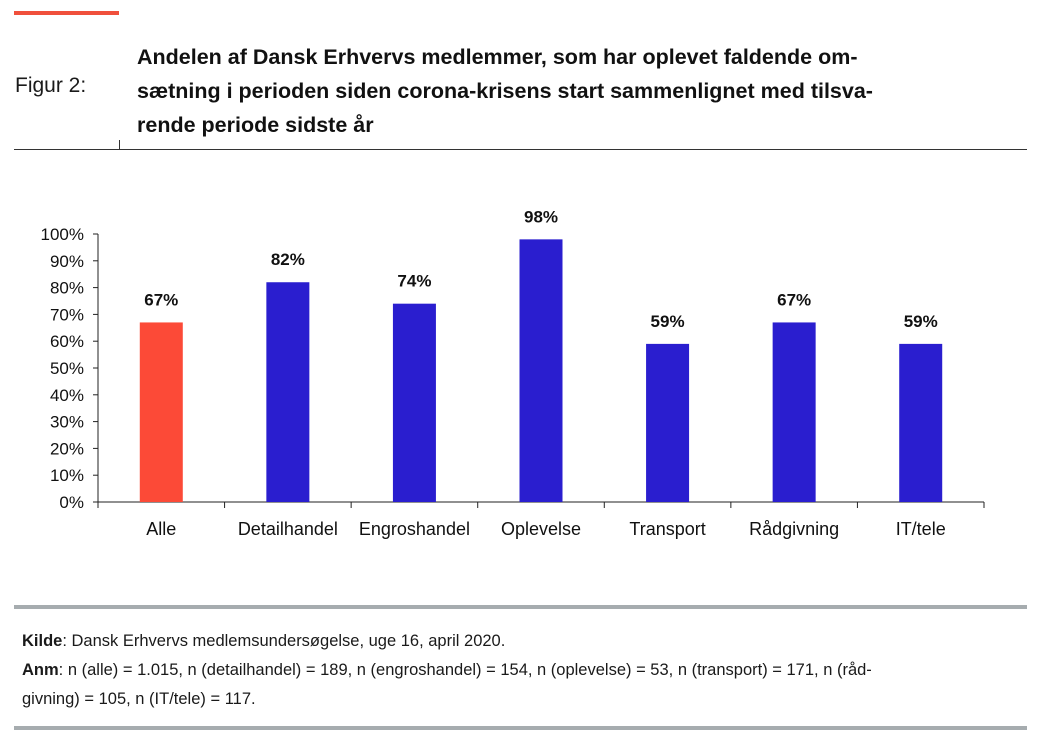  Describe the element at coordinates (67, 475) in the screenshot. I see `y-tick-label: 10%` at that location.